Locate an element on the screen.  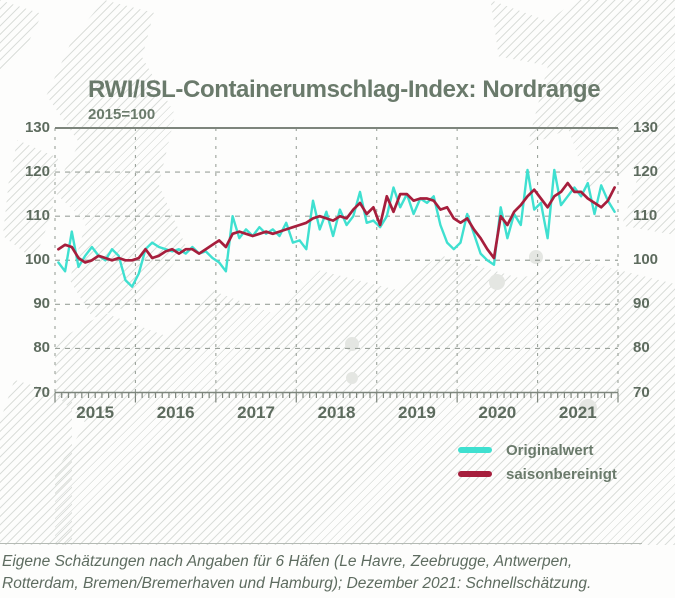
y-label-left-90: 90 is located at coordinates (41, 304).